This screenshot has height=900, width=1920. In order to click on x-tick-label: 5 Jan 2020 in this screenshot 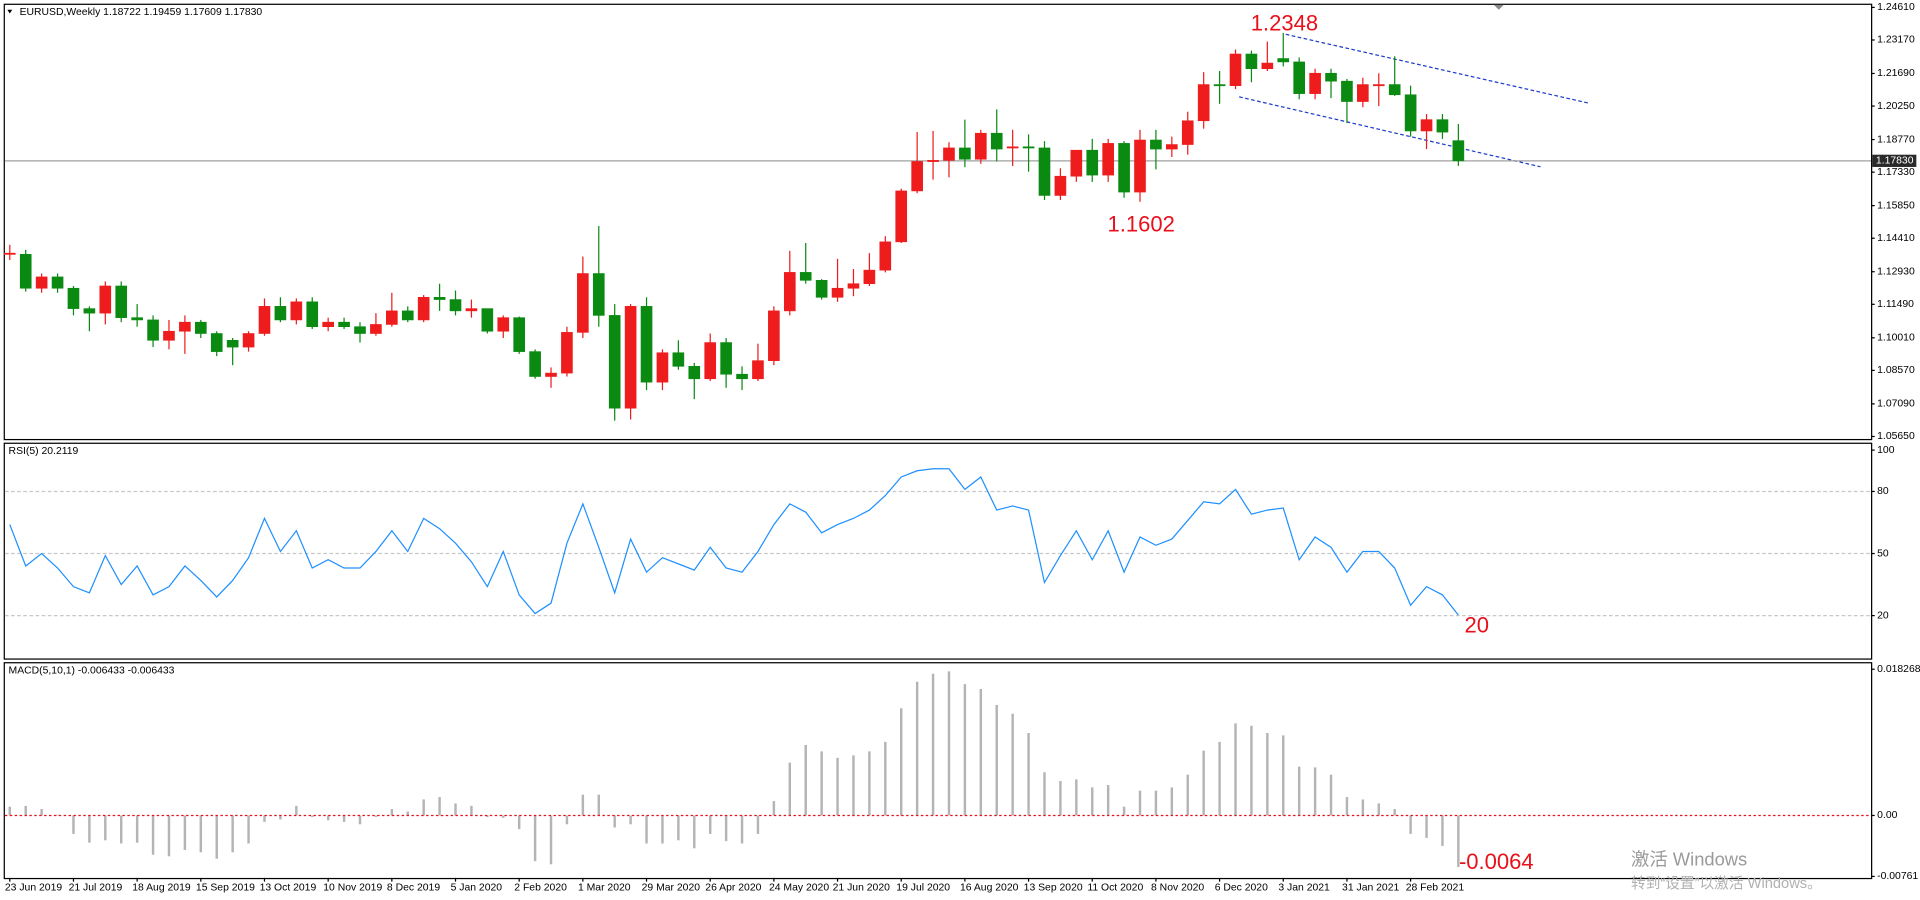, I will do `click(477, 887)`.